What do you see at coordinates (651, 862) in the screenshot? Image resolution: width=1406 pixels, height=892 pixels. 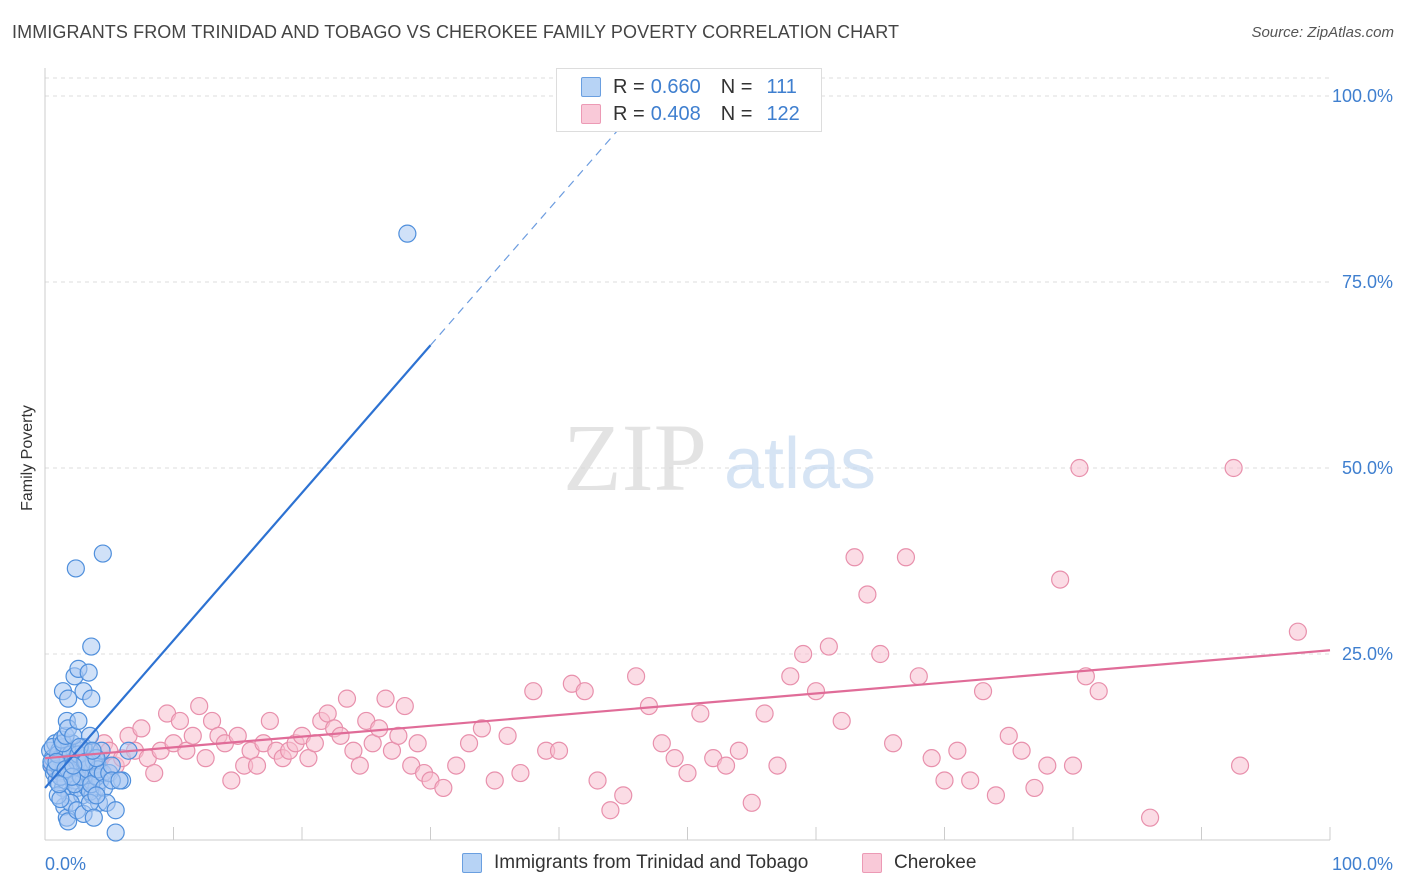 I see `legend-series-name: Immigrants from Trinidad and Tobago` at bounding box center [651, 862].